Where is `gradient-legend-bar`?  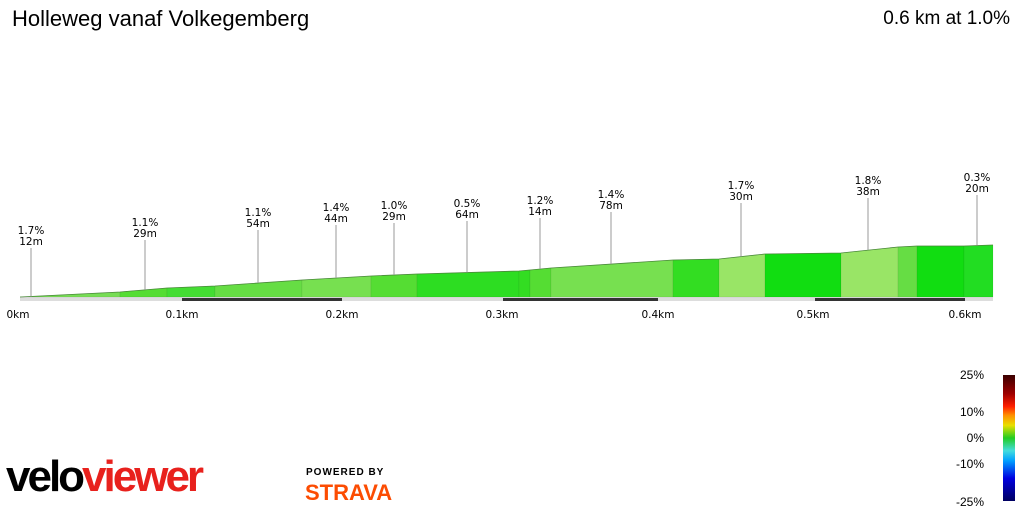
gradient-legend-bar is located at coordinates (1009, 438).